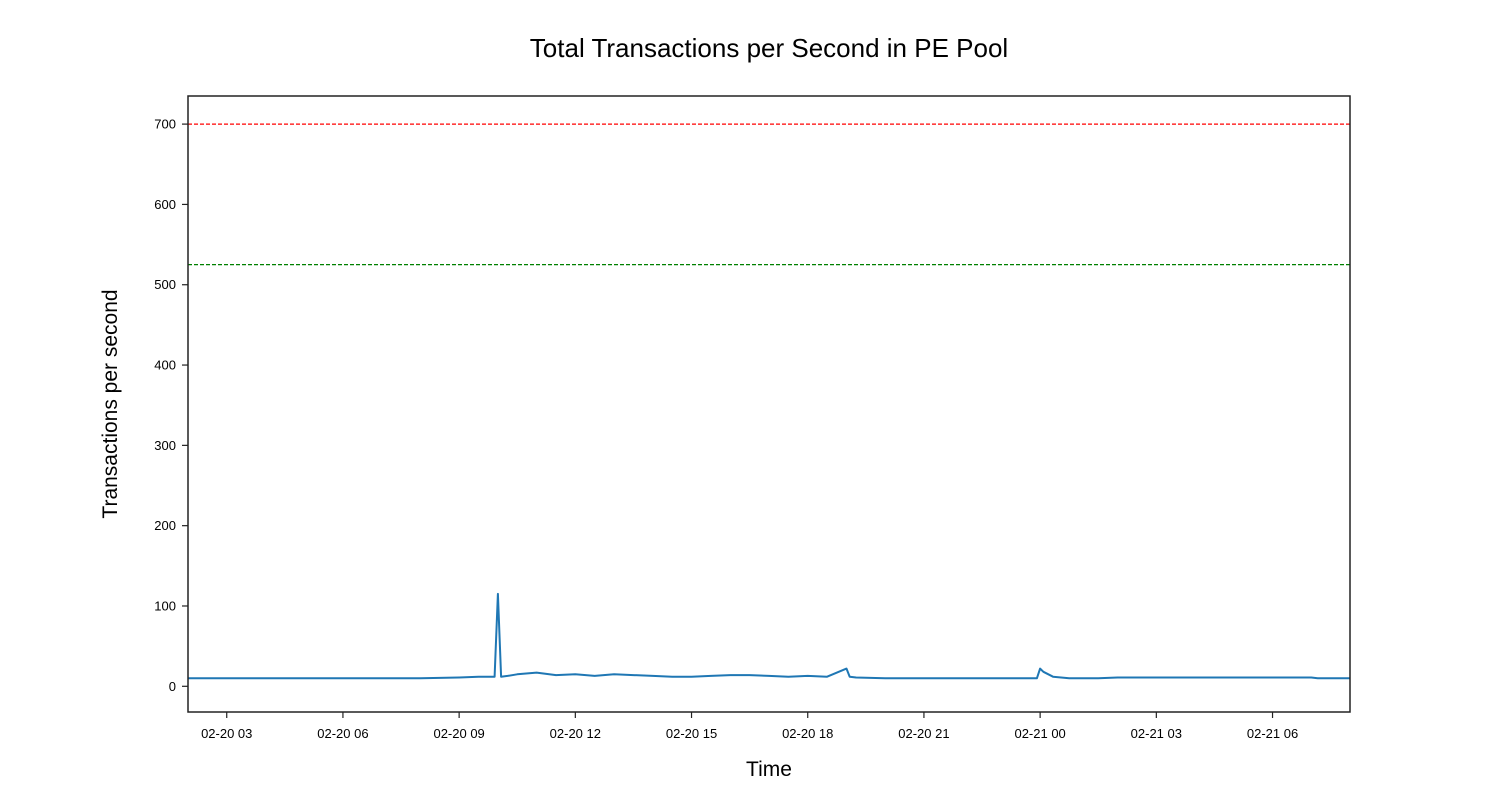  What do you see at coordinates (165, 204) in the screenshot?
I see `y-tick-label: 600` at bounding box center [165, 204].